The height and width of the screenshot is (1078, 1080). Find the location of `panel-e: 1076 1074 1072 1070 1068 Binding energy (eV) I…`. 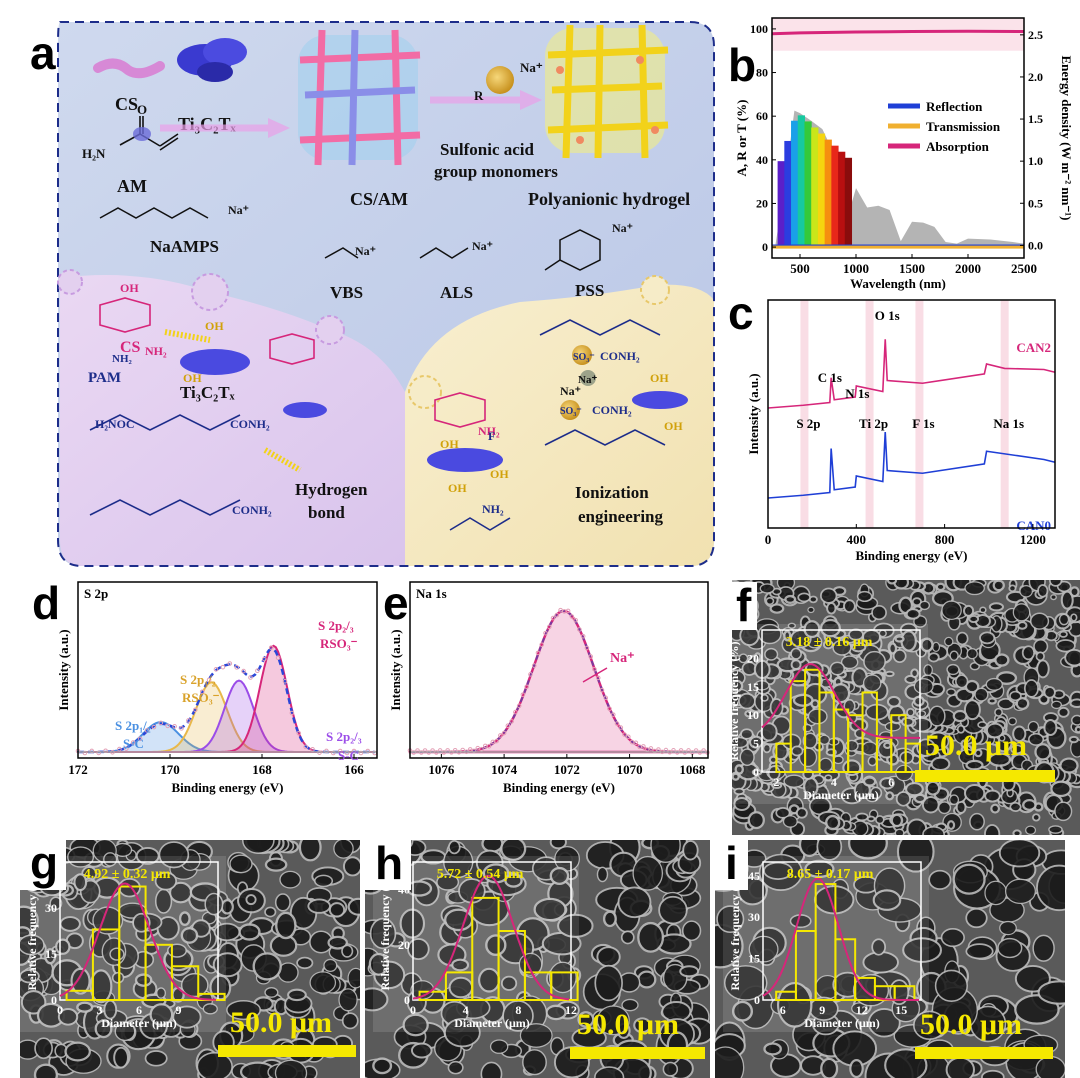

panel-e: 1076 1074 1072 1070 1068 Binding energy (eV) I… is located at coordinates (547, 702).